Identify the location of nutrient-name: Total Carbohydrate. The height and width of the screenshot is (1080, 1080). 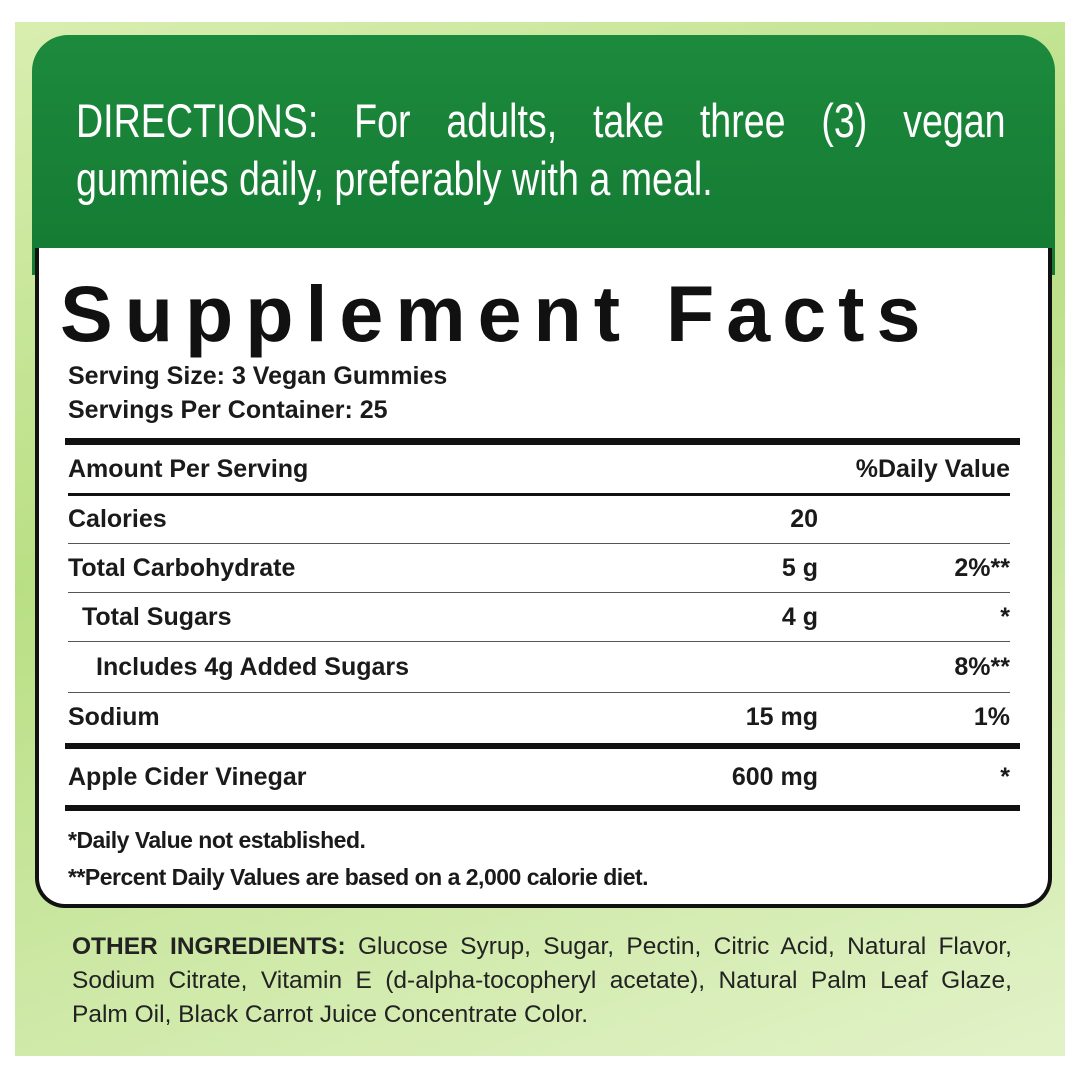
(182, 567).